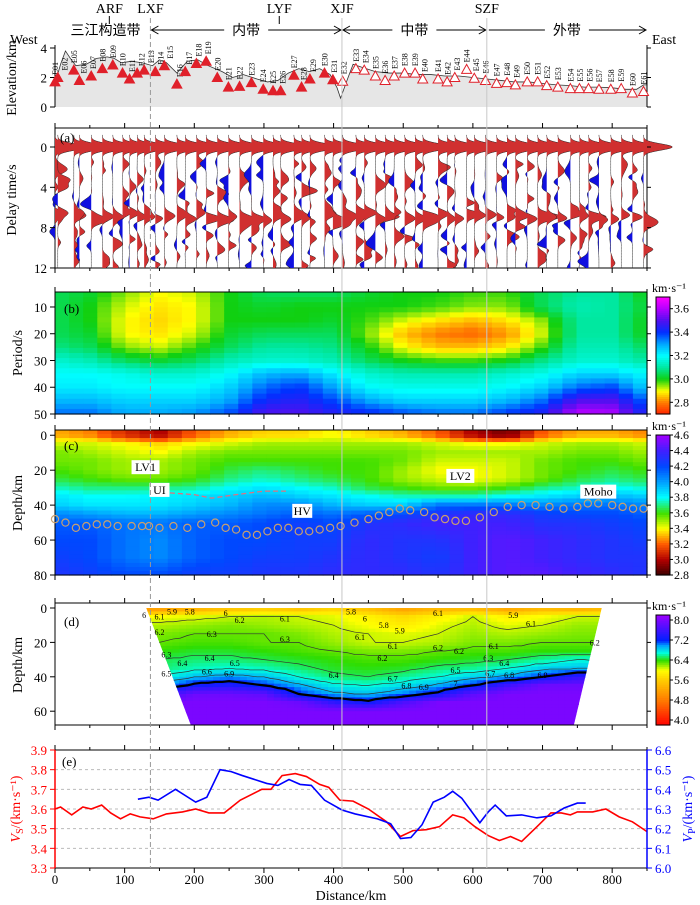  What do you see at coordinates (669, 288) in the screenshot?
I see `colorbar-unit: km·s⁻¹` at bounding box center [669, 288].